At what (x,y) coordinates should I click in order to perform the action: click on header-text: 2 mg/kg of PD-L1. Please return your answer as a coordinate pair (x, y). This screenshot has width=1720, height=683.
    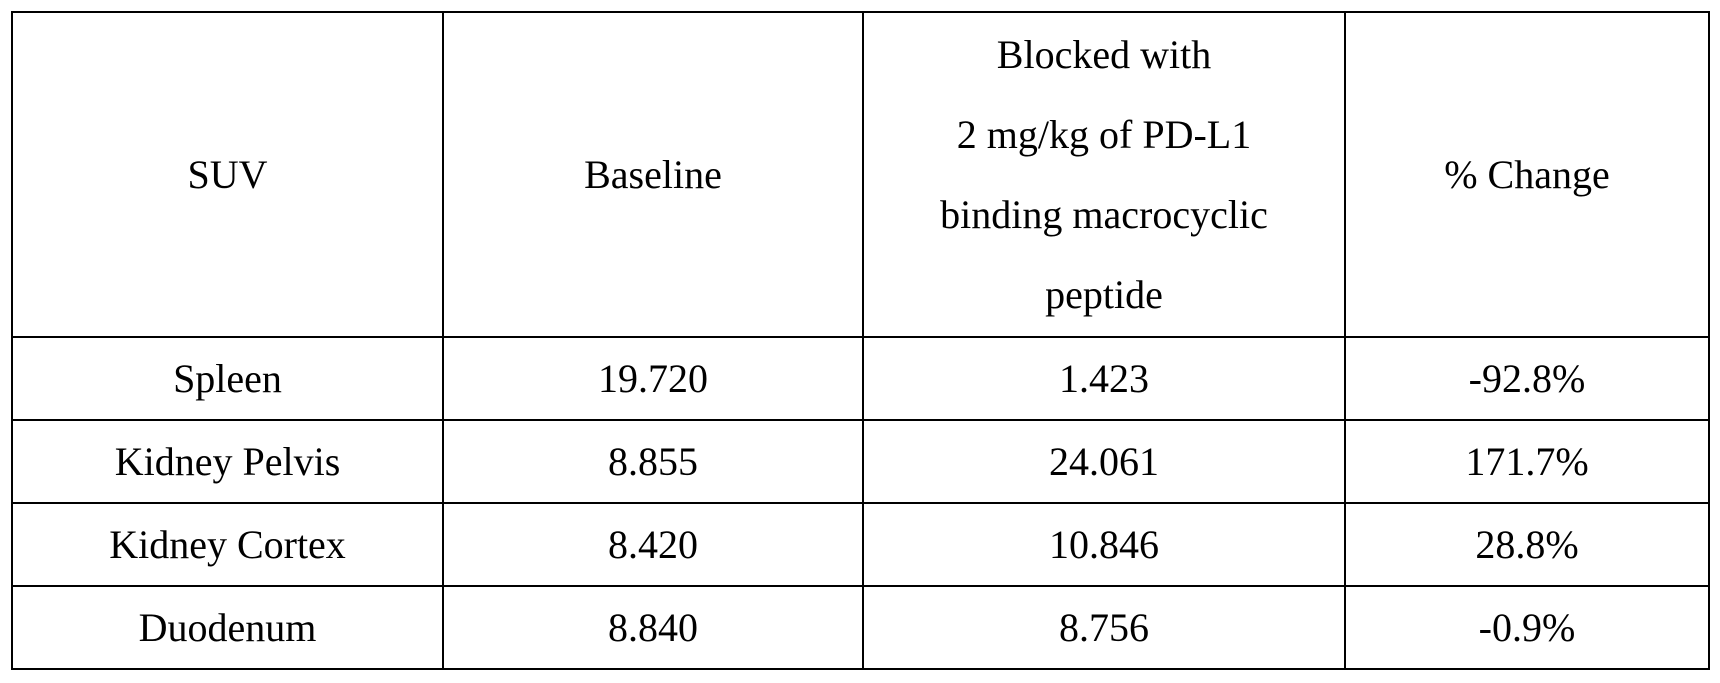
    Looking at the image, I should click on (1104, 135).